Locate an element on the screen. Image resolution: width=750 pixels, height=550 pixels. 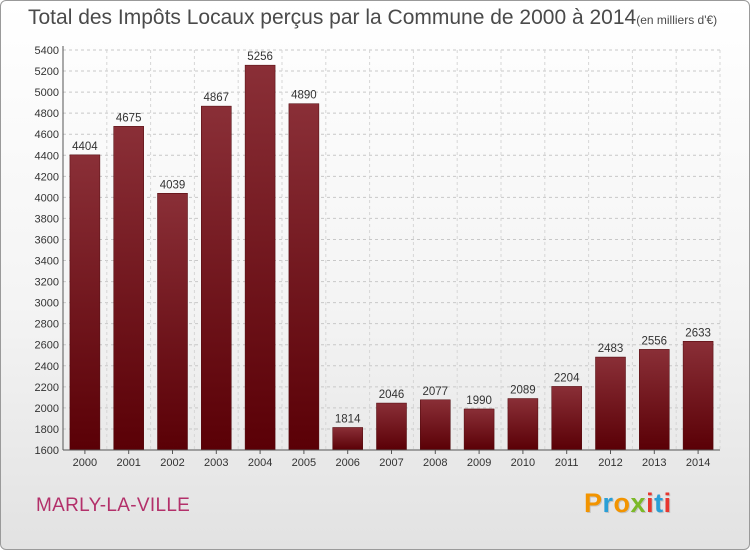
bar-2013 is located at coordinates (654, 400).